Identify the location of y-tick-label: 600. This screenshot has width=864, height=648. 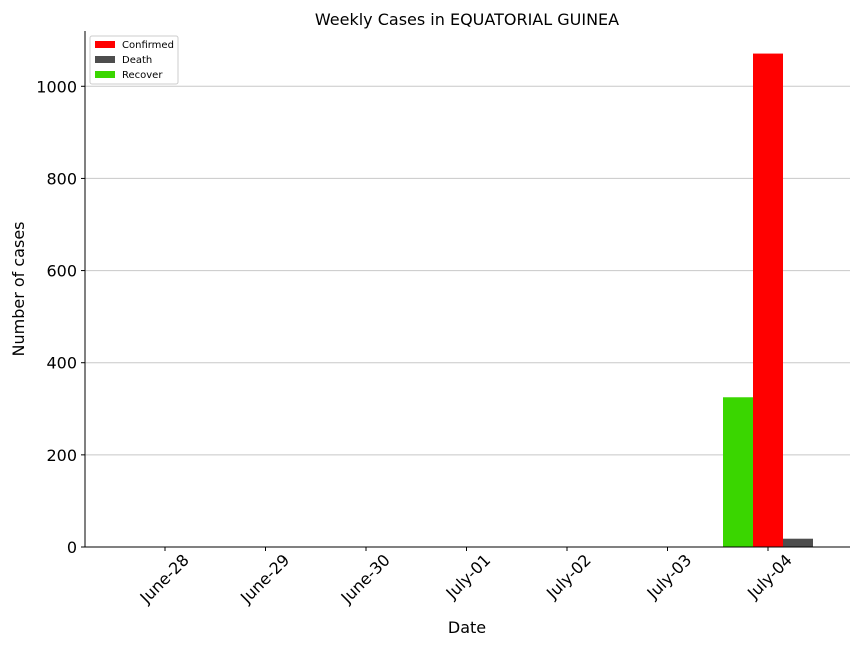
(61, 271).